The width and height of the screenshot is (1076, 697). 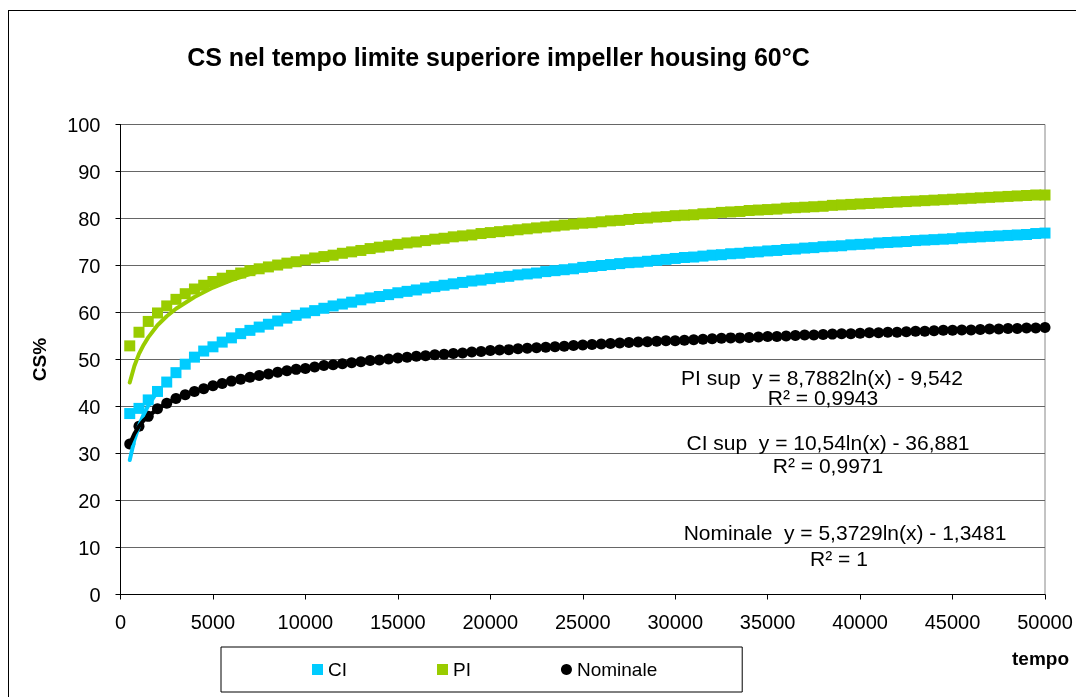 What do you see at coordinates (89, 406) in the screenshot?
I see `y-tick-label: 40` at bounding box center [89, 406].